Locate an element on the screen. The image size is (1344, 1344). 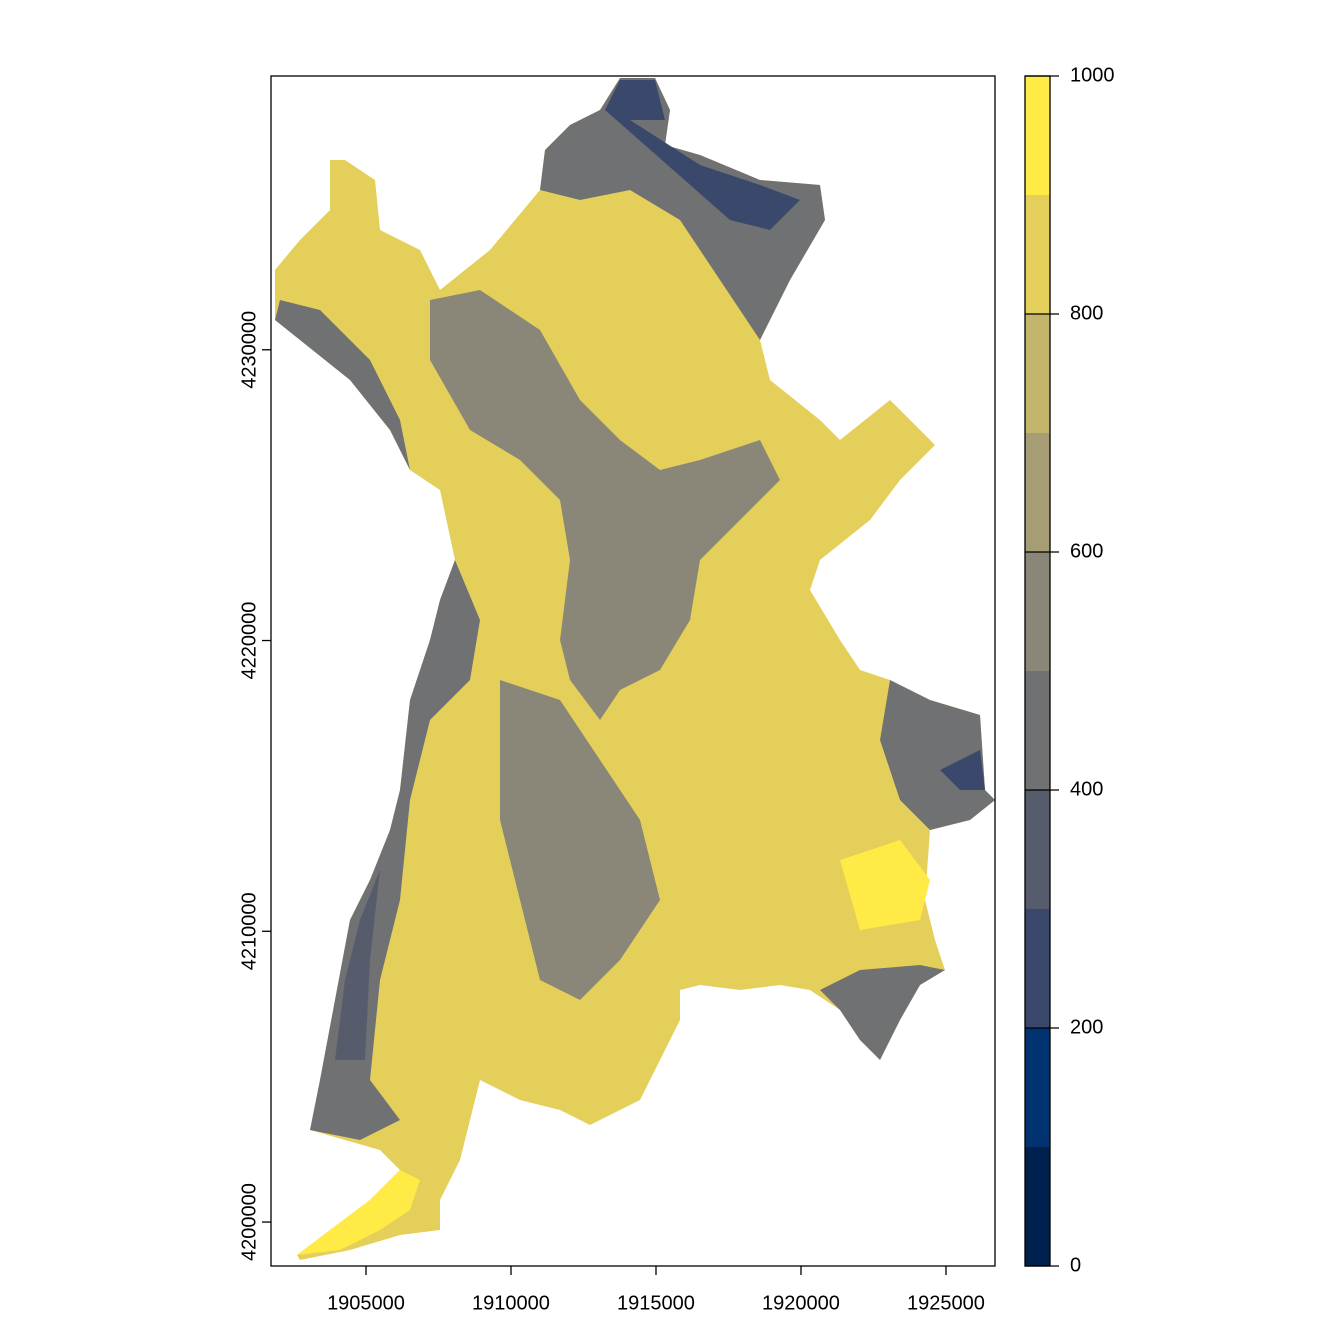
legend-tick-label: 0 is located at coordinates (1075, 1265).